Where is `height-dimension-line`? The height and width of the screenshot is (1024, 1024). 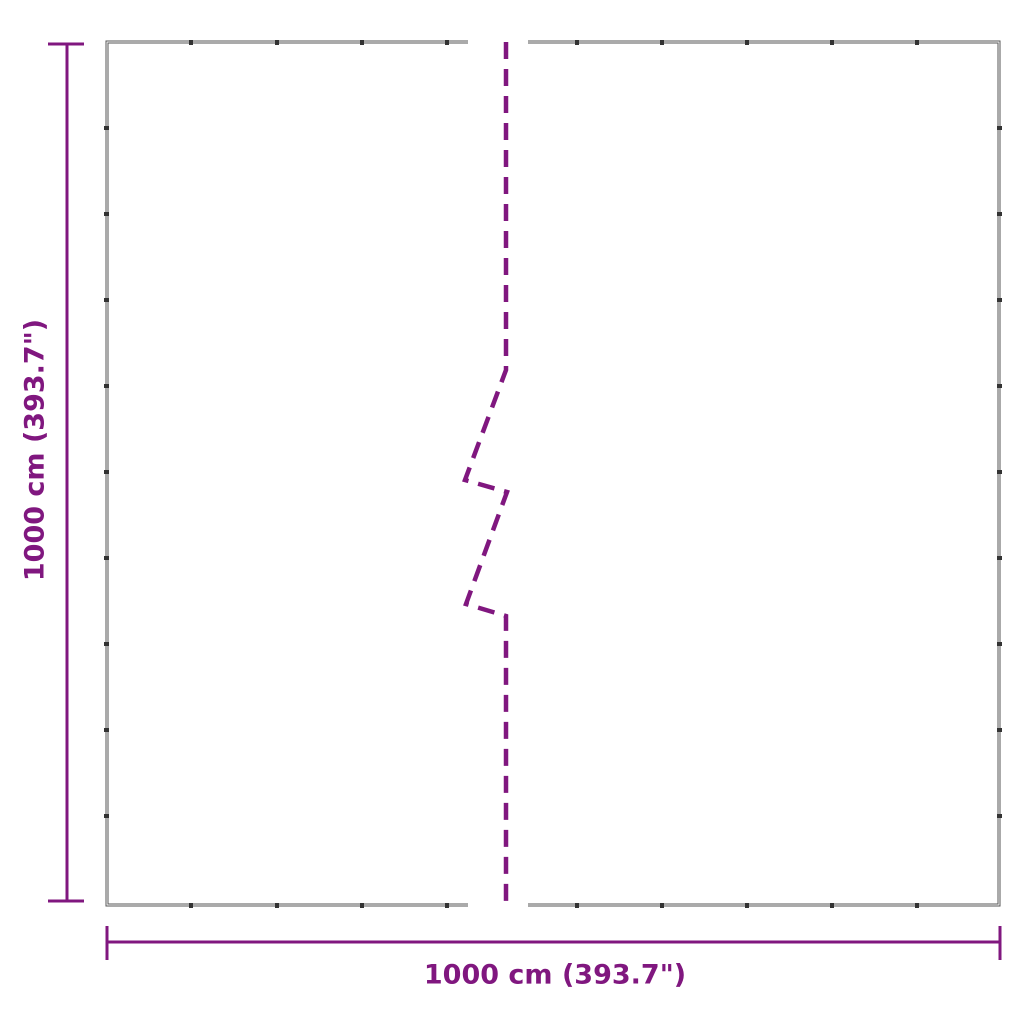 height-dimension-line is located at coordinates (66, 472).